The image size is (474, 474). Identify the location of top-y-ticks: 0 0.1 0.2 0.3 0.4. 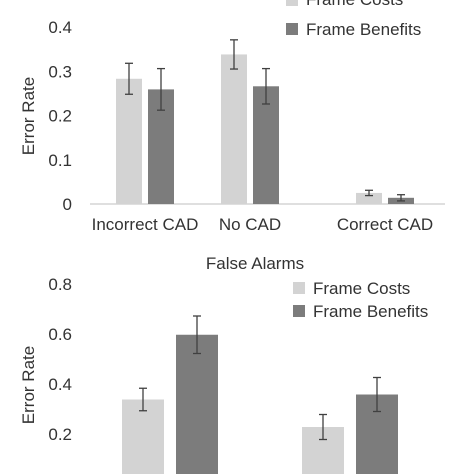
(60, 116).